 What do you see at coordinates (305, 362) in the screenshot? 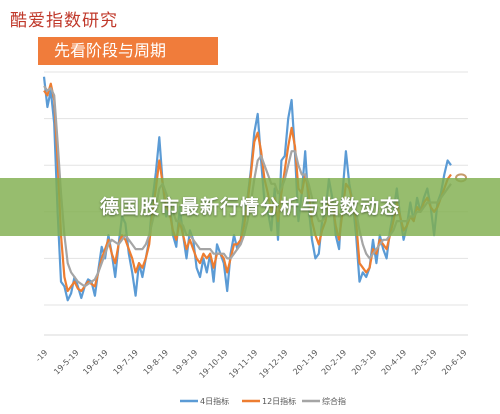
I see `x-tick-label: 20-1-19` at bounding box center [305, 362].